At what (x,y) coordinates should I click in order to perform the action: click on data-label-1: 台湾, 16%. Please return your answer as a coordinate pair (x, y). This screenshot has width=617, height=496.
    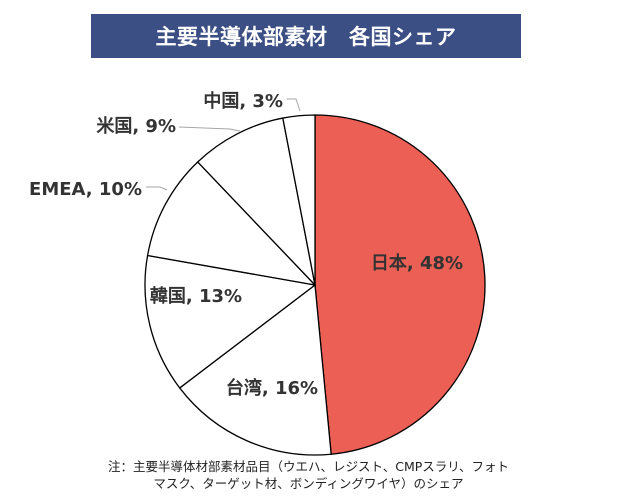
    Looking at the image, I should click on (272, 388).